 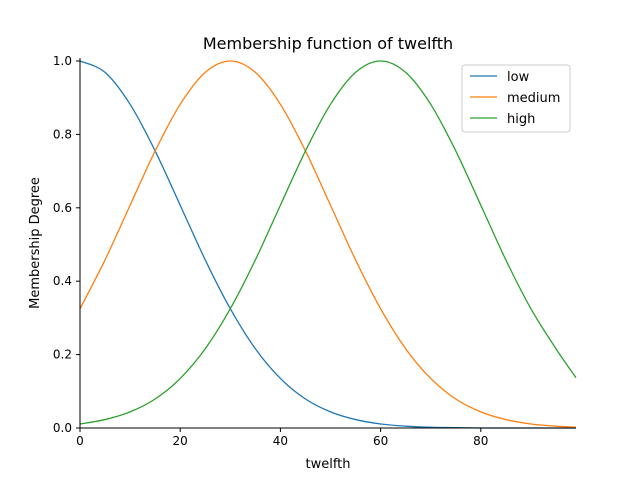 I want to click on y-ticks: 0.0 0.2 0.4 0.6 0.8 1.0, so click(x=66, y=244).